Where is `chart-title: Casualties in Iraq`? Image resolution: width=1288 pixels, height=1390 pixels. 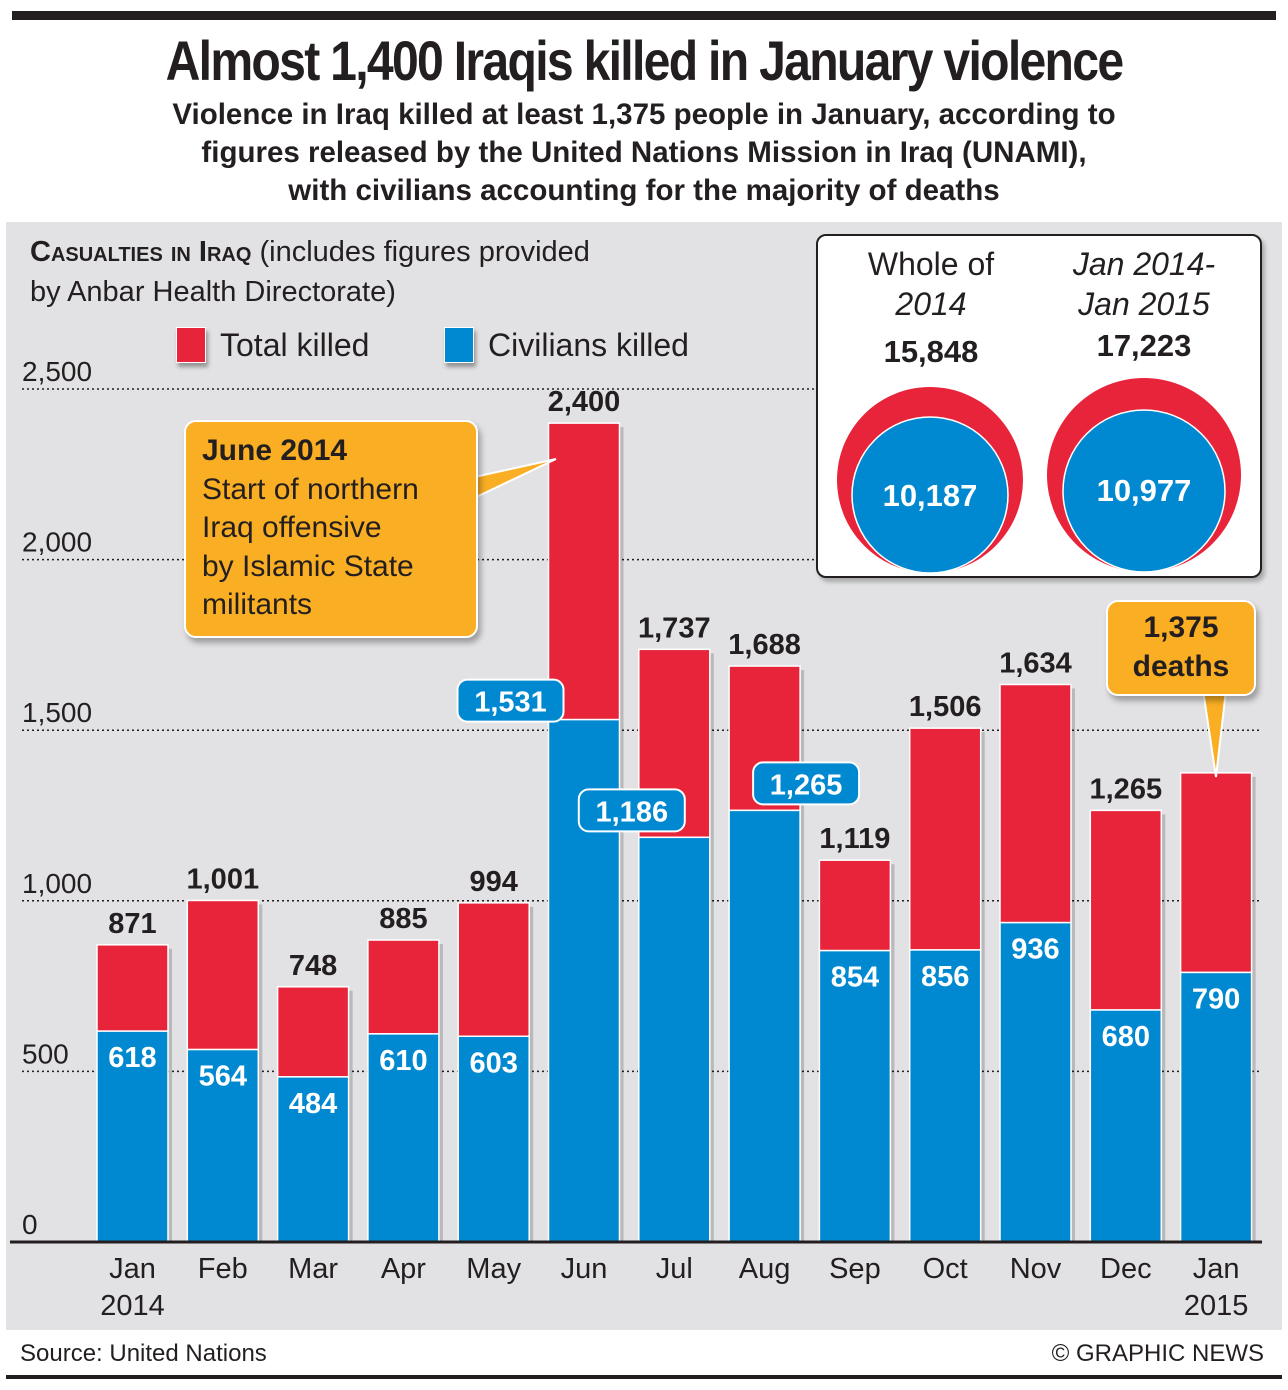 chart-title: Casualties in Iraq is located at coordinates (141, 252).